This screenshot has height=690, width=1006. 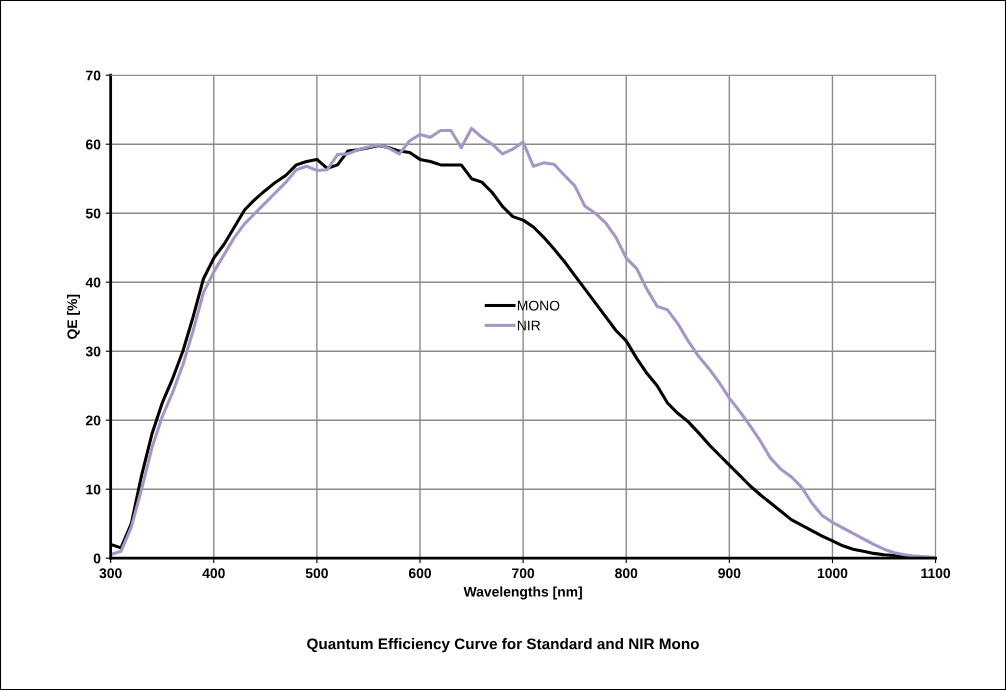 What do you see at coordinates (73, 316) in the screenshot?
I see `y-axis-title: QE [%]` at bounding box center [73, 316].